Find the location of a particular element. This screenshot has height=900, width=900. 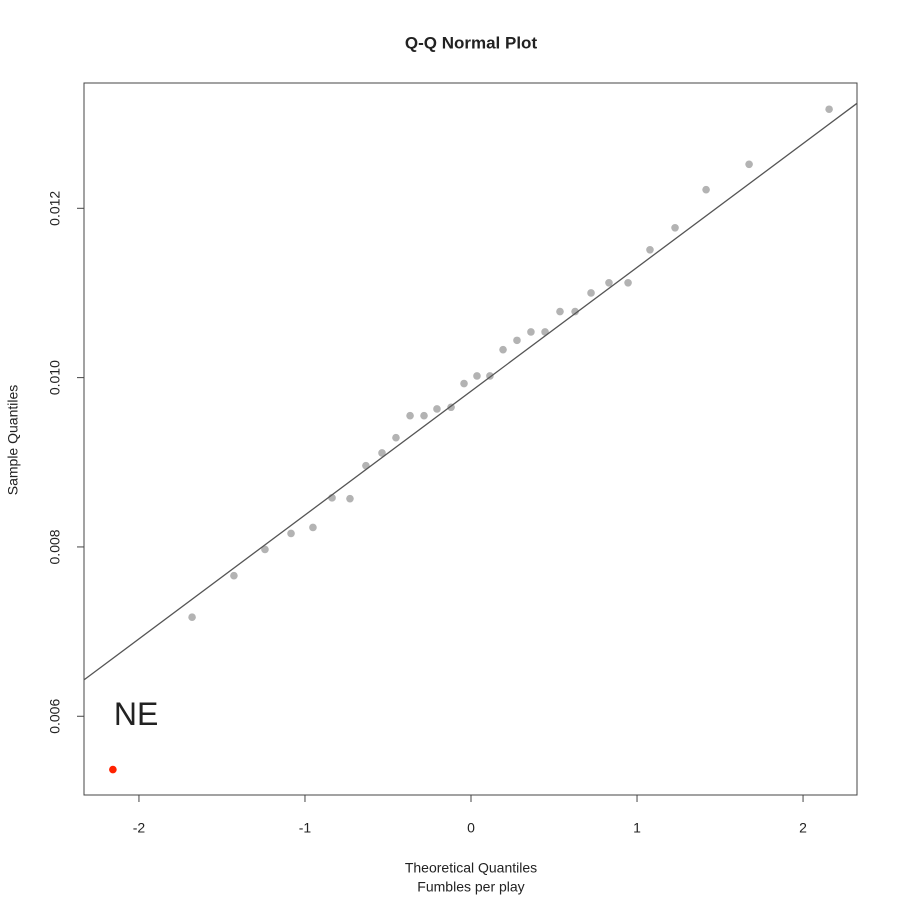

y-tick-label: 0.012 is located at coordinates (55, 208).